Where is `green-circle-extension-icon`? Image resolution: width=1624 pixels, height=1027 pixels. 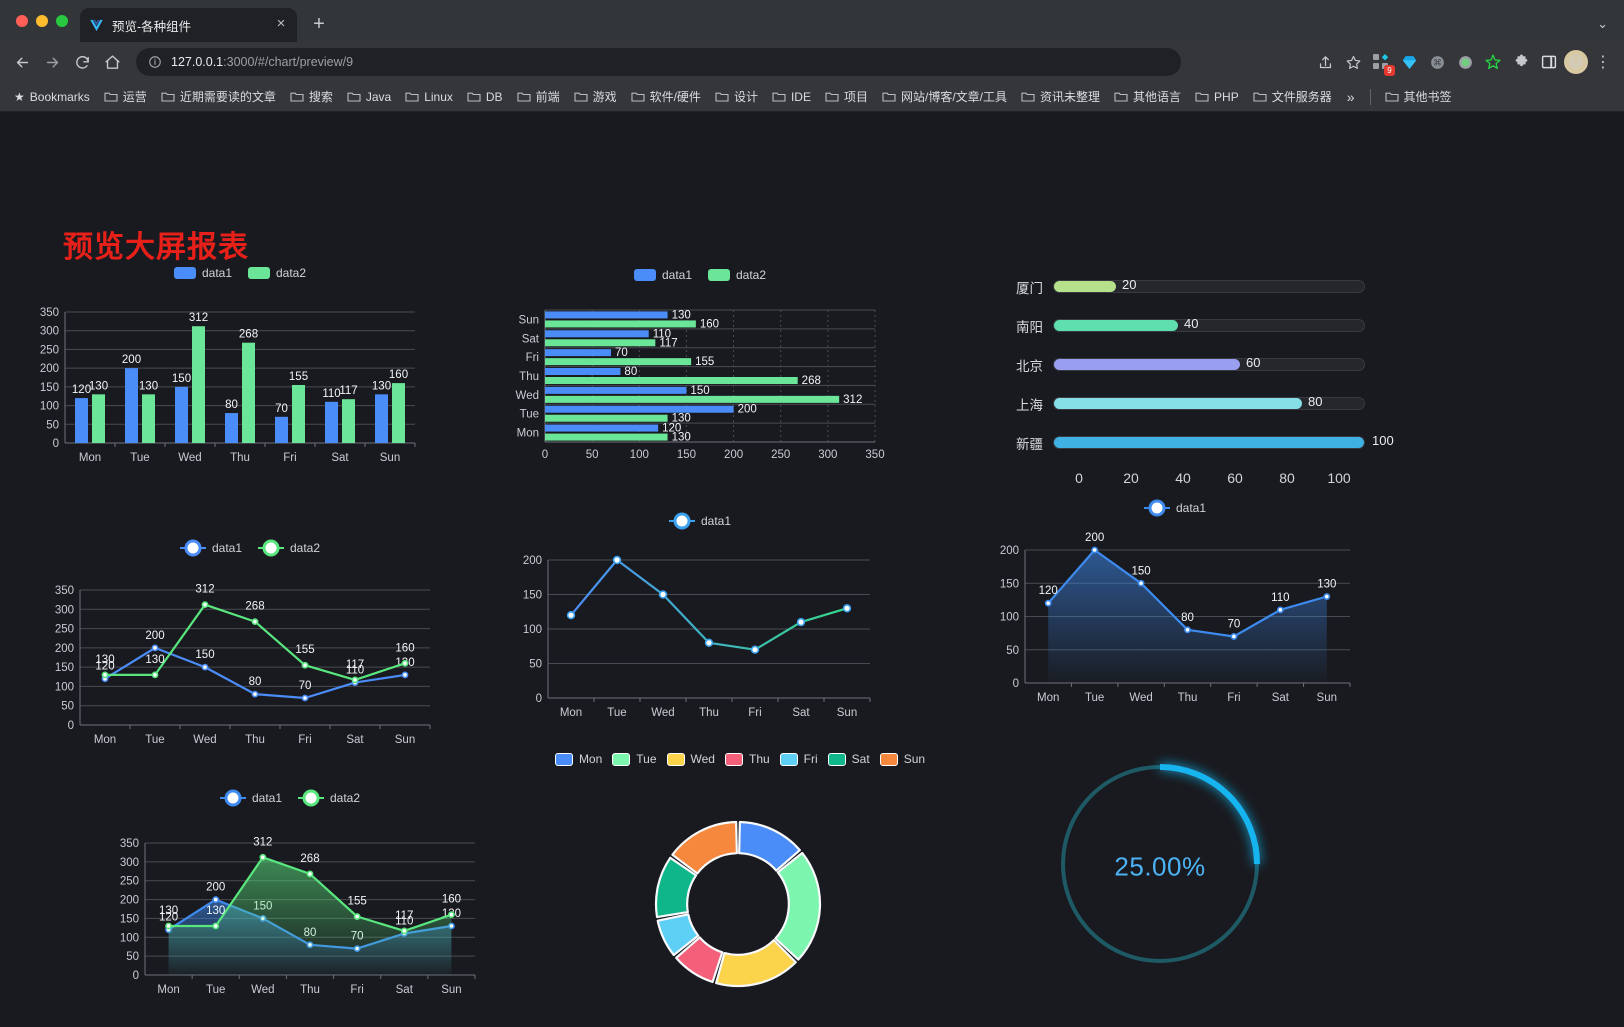 green-circle-extension-icon is located at coordinates (1465, 62).